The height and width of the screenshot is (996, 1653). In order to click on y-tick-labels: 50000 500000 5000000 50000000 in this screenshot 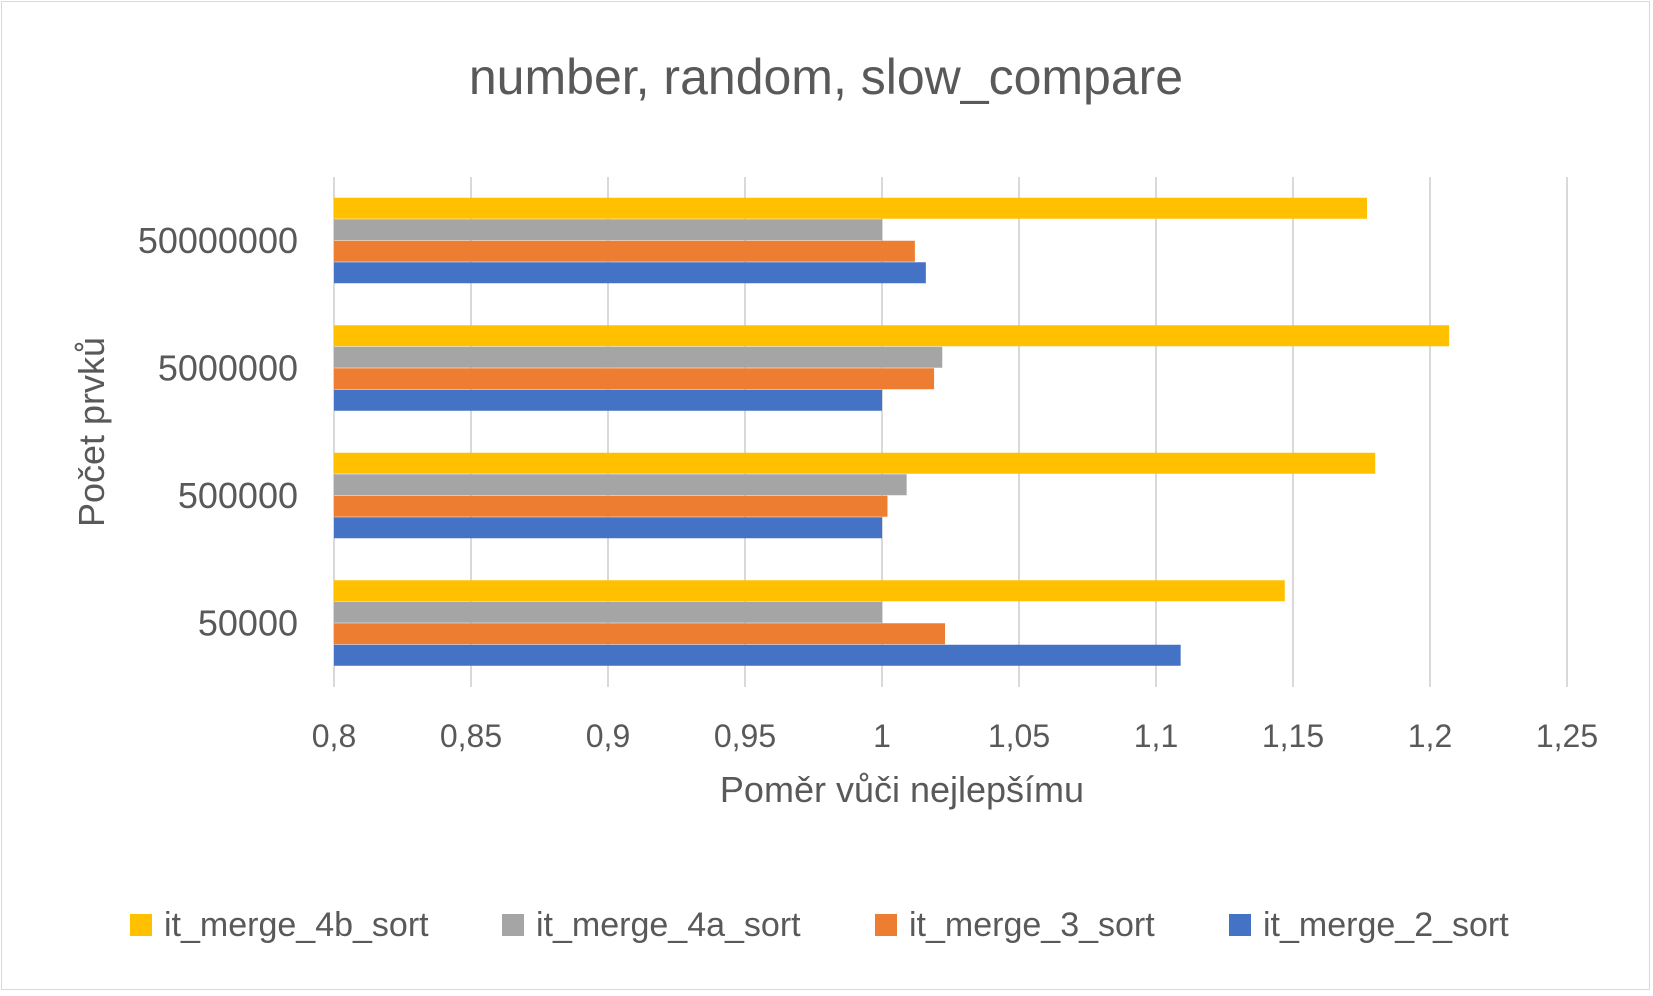, I will do `click(218, 432)`.